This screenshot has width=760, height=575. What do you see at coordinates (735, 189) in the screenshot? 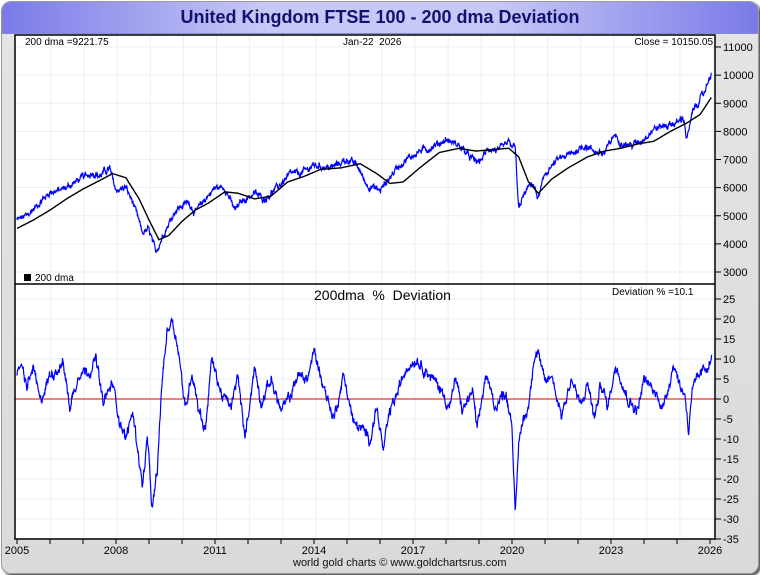
I see `y-tick-label: 6000` at bounding box center [735, 189].